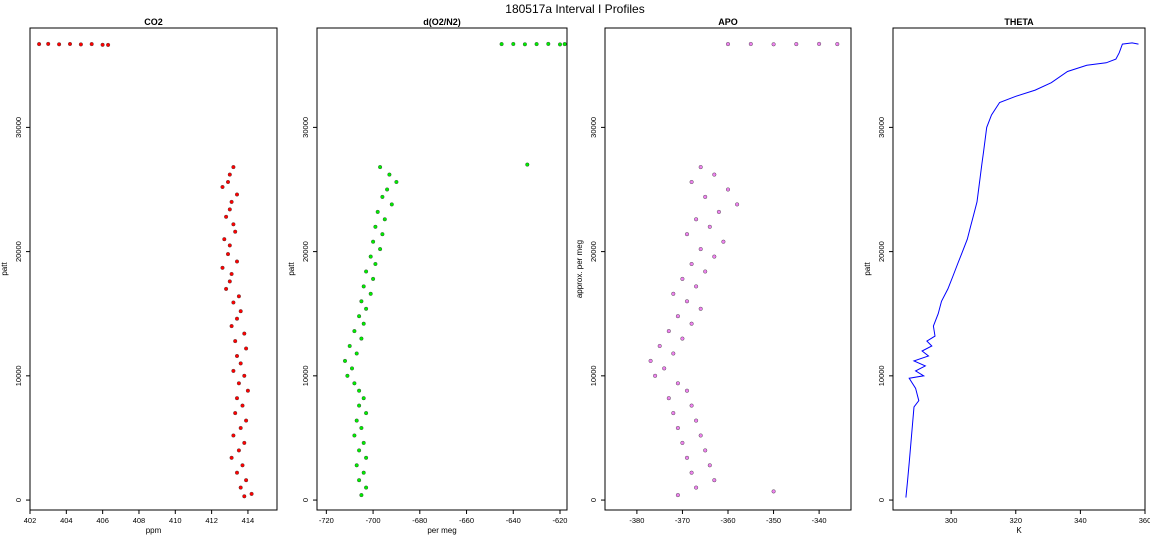 The width and height of the screenshot is (1150, 555). What do you see at coordinates (102, 520) in the screenshot?
I see `x-tick-label: 406` at bounding box center [102, 520].